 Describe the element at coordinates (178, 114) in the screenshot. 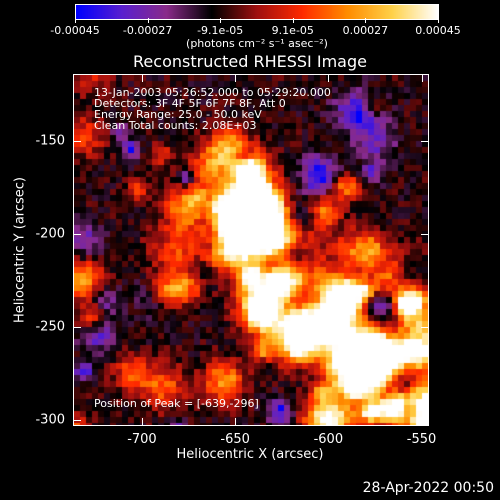

I see `info-energy: Energy Range: 25.0 - 50.0 keV` at that location.